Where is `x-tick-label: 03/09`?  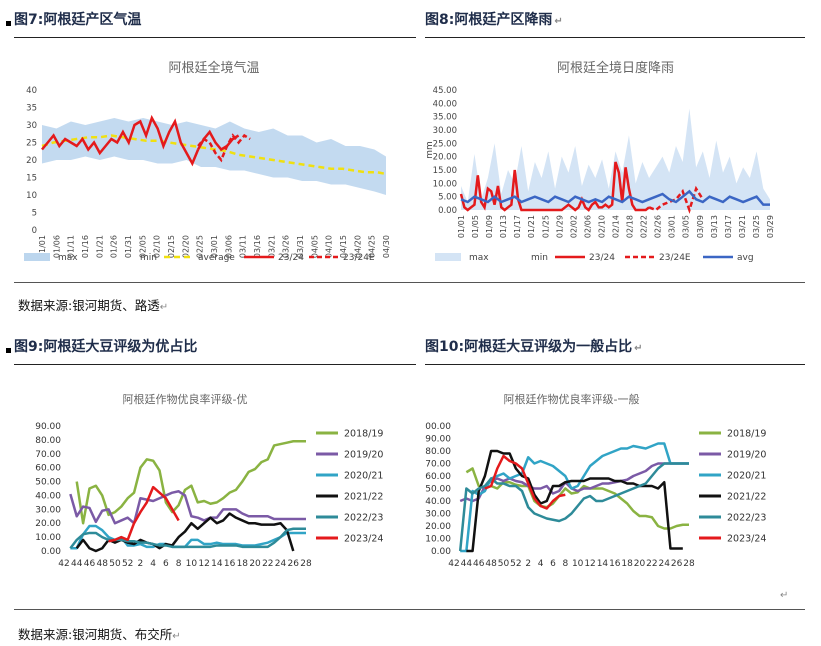
x-tick-label: 03/09 is located at coordinates (700, 226).